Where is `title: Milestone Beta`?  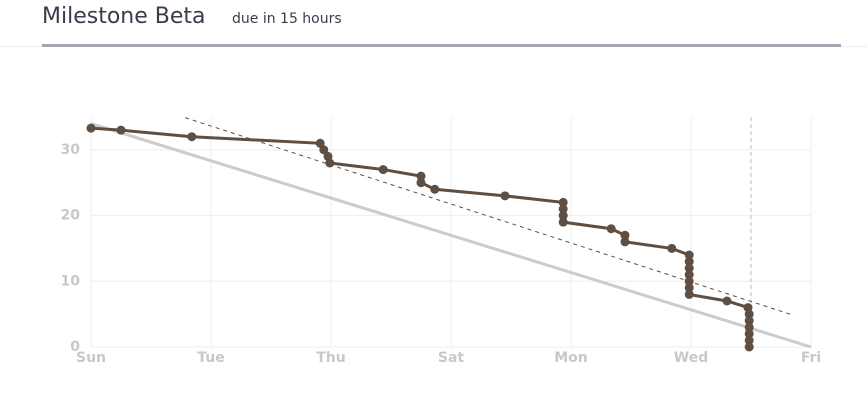 title: Milestone Beta is located at coordinates (124, 16).